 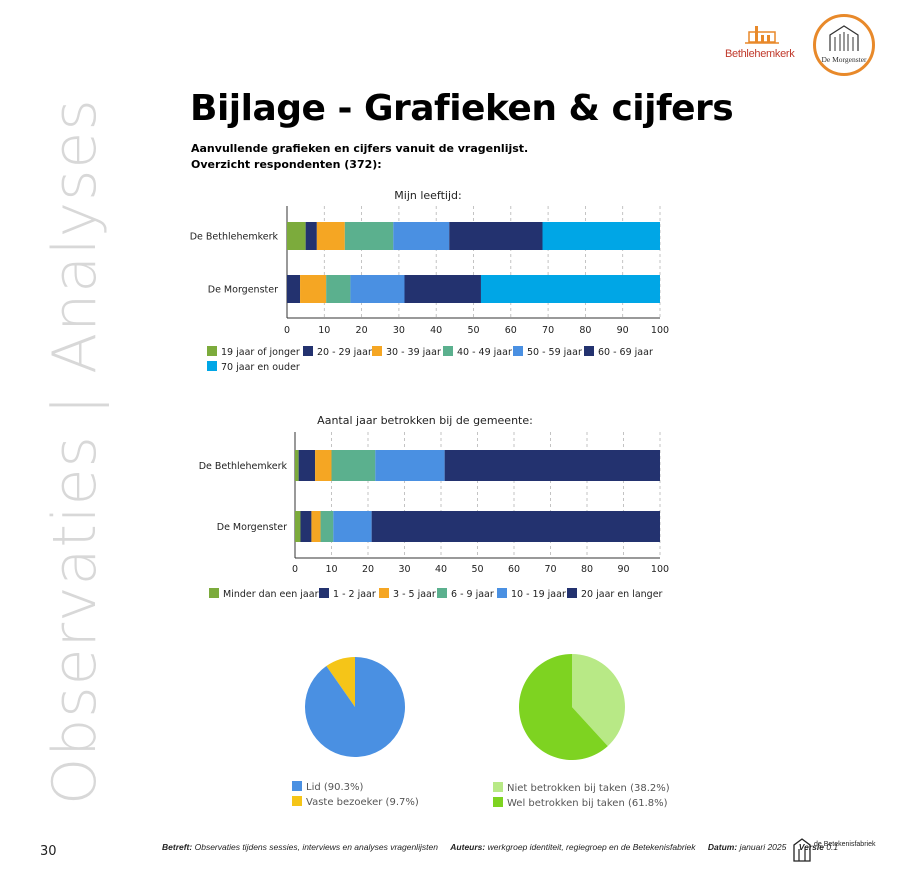 I want to click on chart-1-tick-label: 70, so click(x=548, y=330).